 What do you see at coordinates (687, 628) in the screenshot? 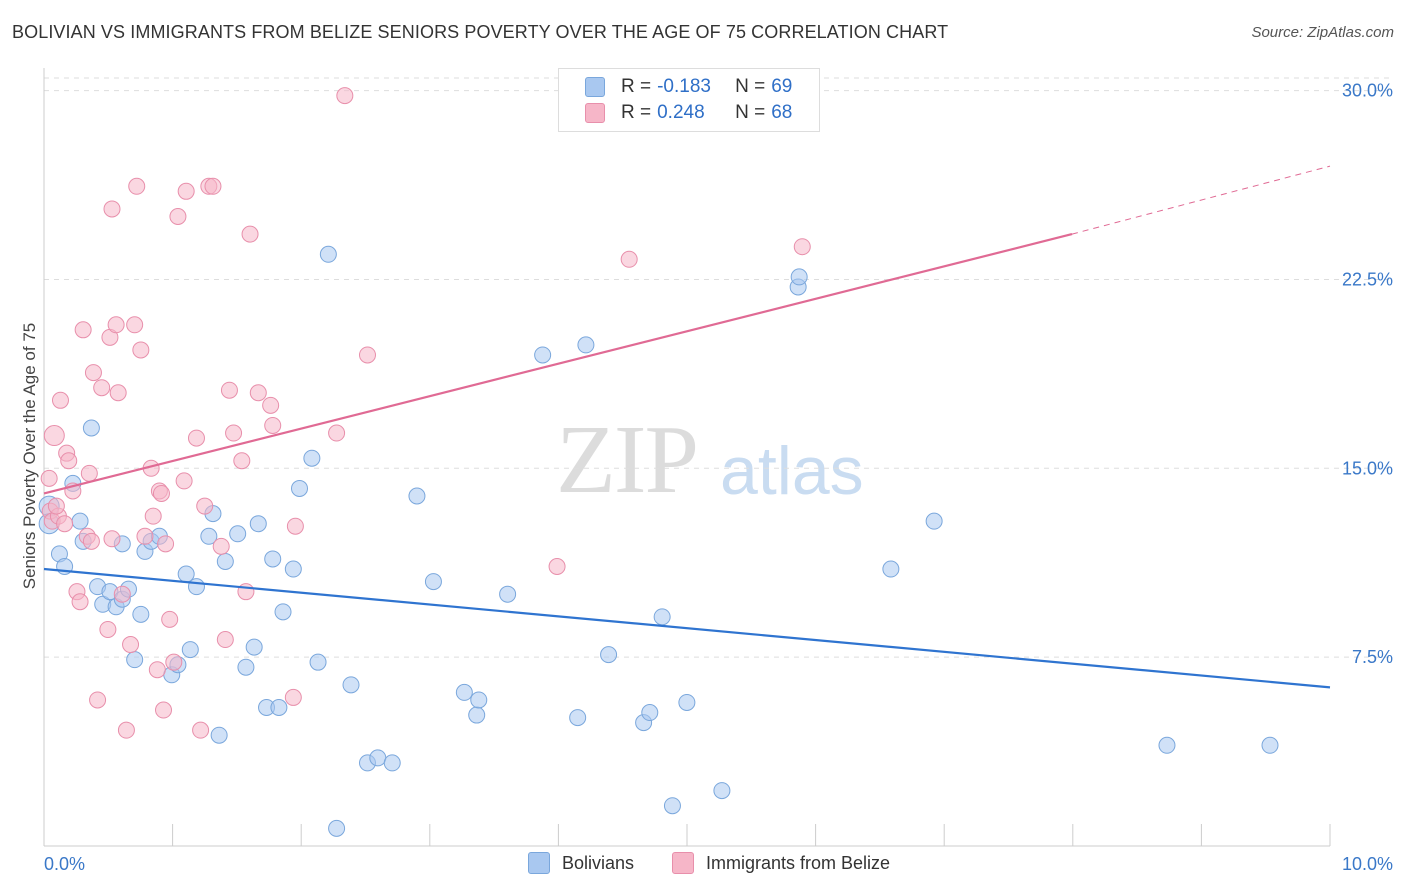
I see `bolivians-trend-line` at bounding box center [687, 628].